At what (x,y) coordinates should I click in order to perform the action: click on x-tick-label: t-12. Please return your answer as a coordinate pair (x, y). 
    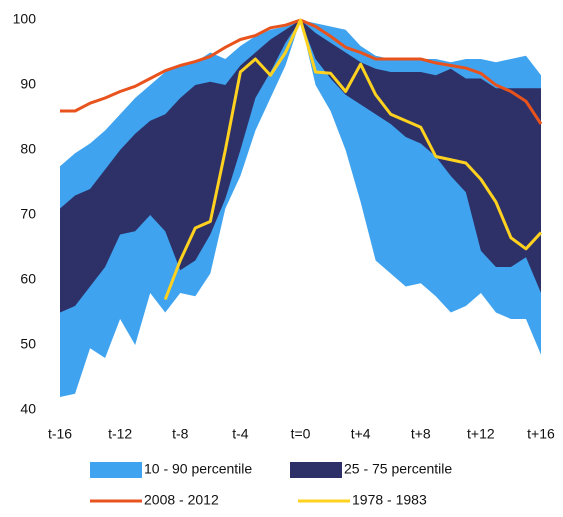
    Looking at the image, I should click on (120, 434).